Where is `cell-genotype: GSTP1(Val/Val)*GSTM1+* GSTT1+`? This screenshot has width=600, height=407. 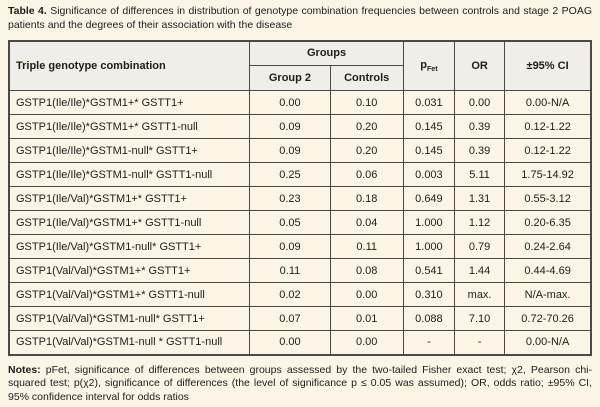
cell-genotype: GSTP1(Val/Val)*GSTM1+* GSTT1+ is located at coordinates (129, 271).